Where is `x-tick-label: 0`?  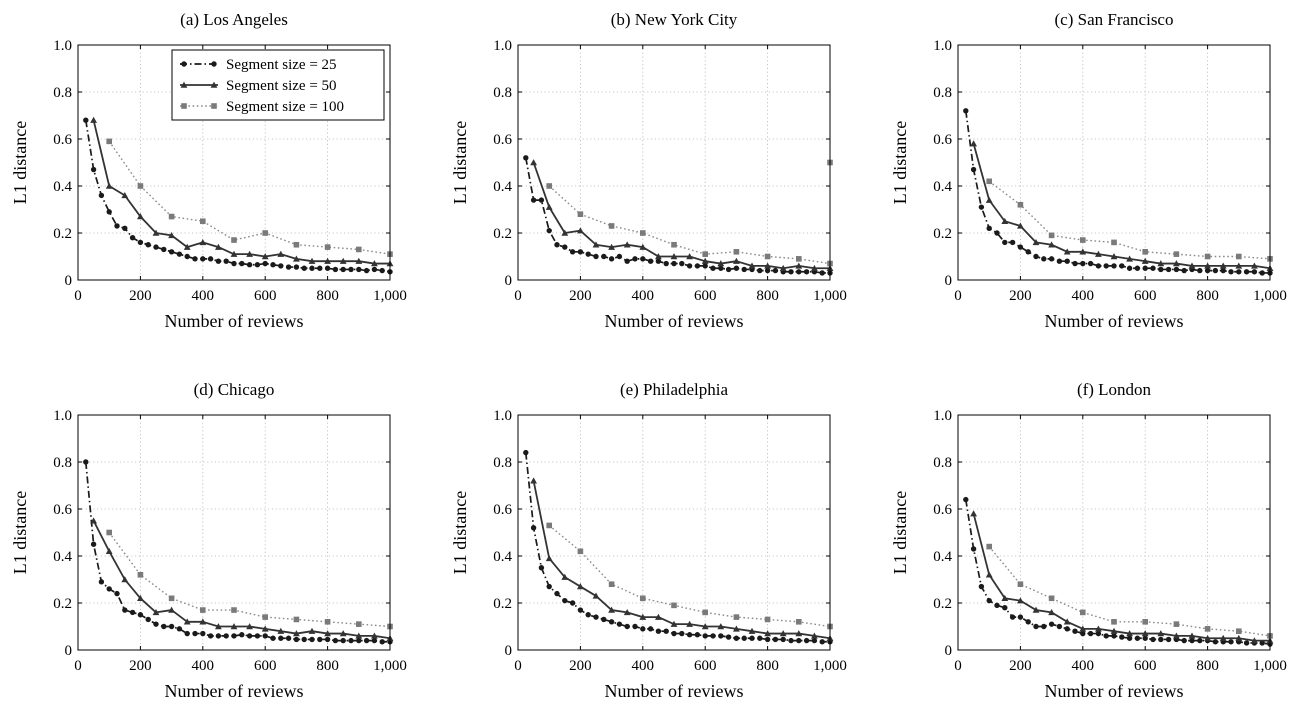
x-tick-label: 0 is located at coordinates (958, 666).